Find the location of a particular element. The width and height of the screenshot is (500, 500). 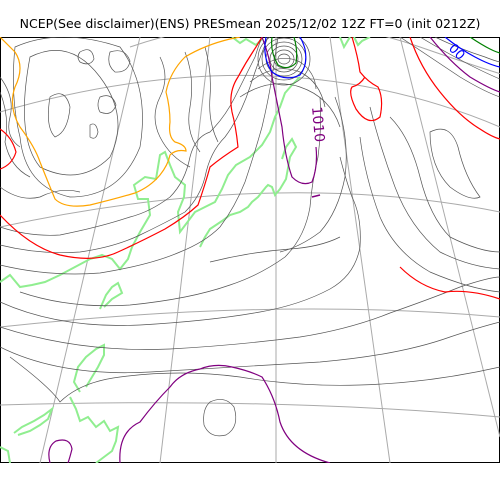

meridian-line is located at coordinates (360, 250).